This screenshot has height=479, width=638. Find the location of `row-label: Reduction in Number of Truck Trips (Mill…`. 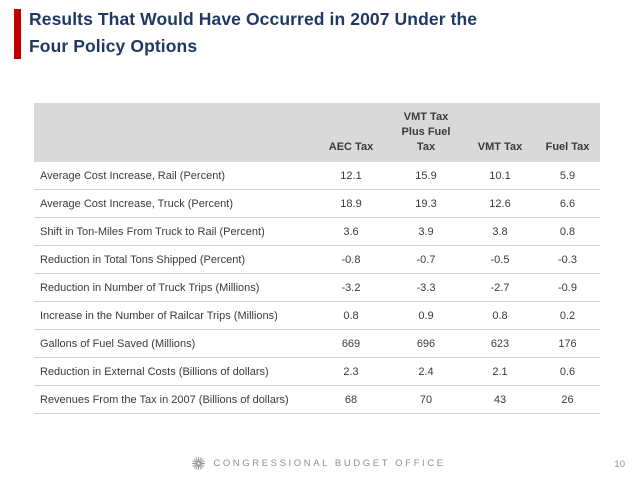

row-label: Reduction in Number of Truck Trips (Mill… is located at coordinates (174, 287).